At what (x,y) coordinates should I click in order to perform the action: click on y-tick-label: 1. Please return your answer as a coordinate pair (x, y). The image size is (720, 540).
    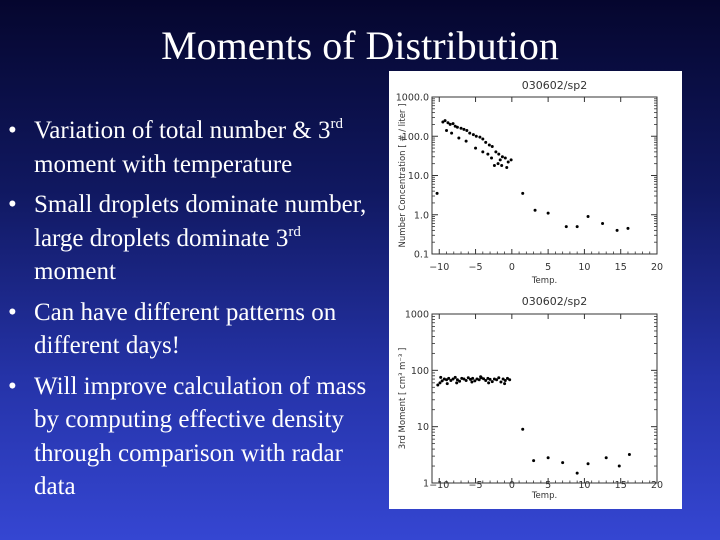
    Looking at the image, I should click on (426, 484).